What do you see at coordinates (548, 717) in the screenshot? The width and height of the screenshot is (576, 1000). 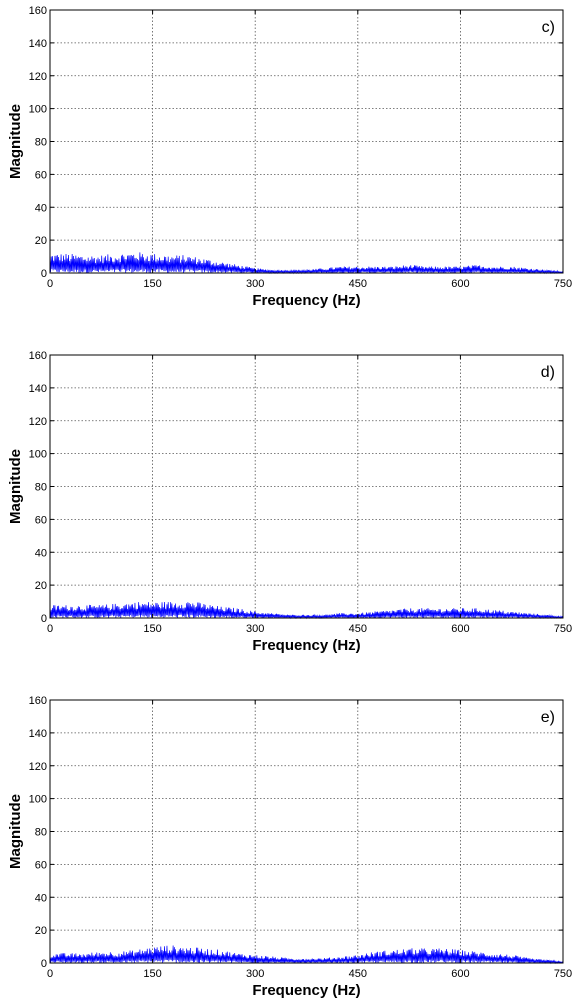 I see `panel-label: e)` at bounding box center [548, 717].